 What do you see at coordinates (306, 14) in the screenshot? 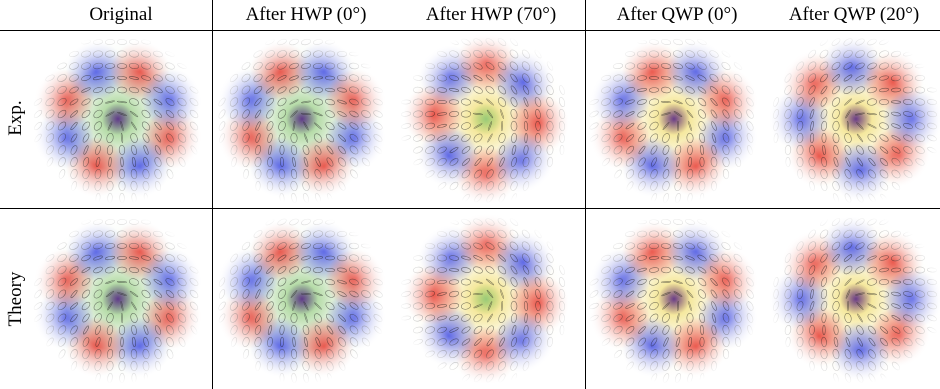
I see `column-title-hwp0: After HWP (0°)` at bounding box center [306, 14].